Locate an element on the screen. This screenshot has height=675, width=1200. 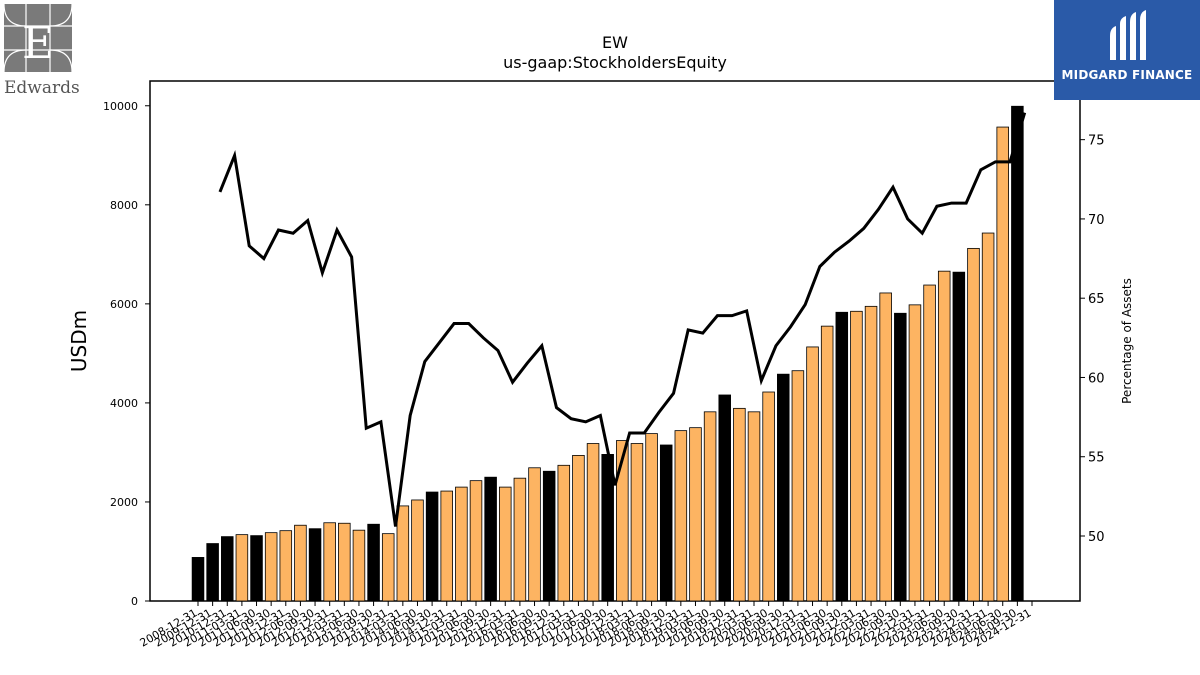
y-tick-label: 2000 is located at coordinates (124, 502).